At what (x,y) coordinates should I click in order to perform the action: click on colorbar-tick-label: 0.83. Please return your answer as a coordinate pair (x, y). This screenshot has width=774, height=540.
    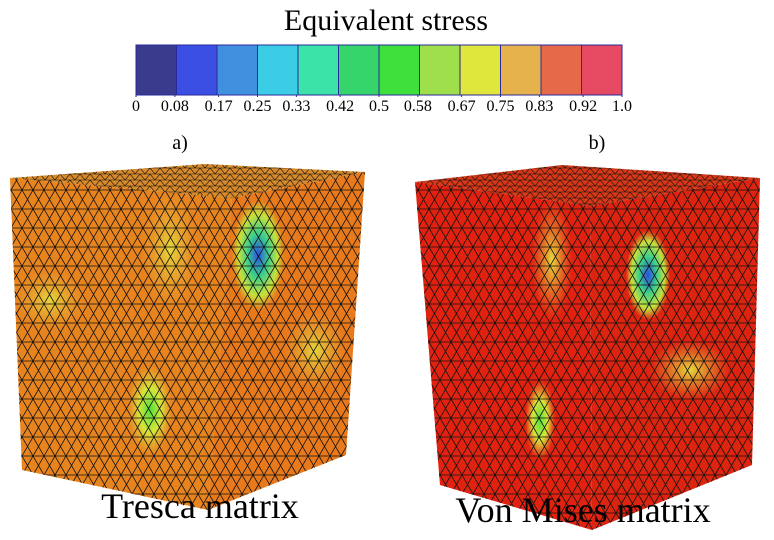
    Looking at the image, I should click on (539, 106).